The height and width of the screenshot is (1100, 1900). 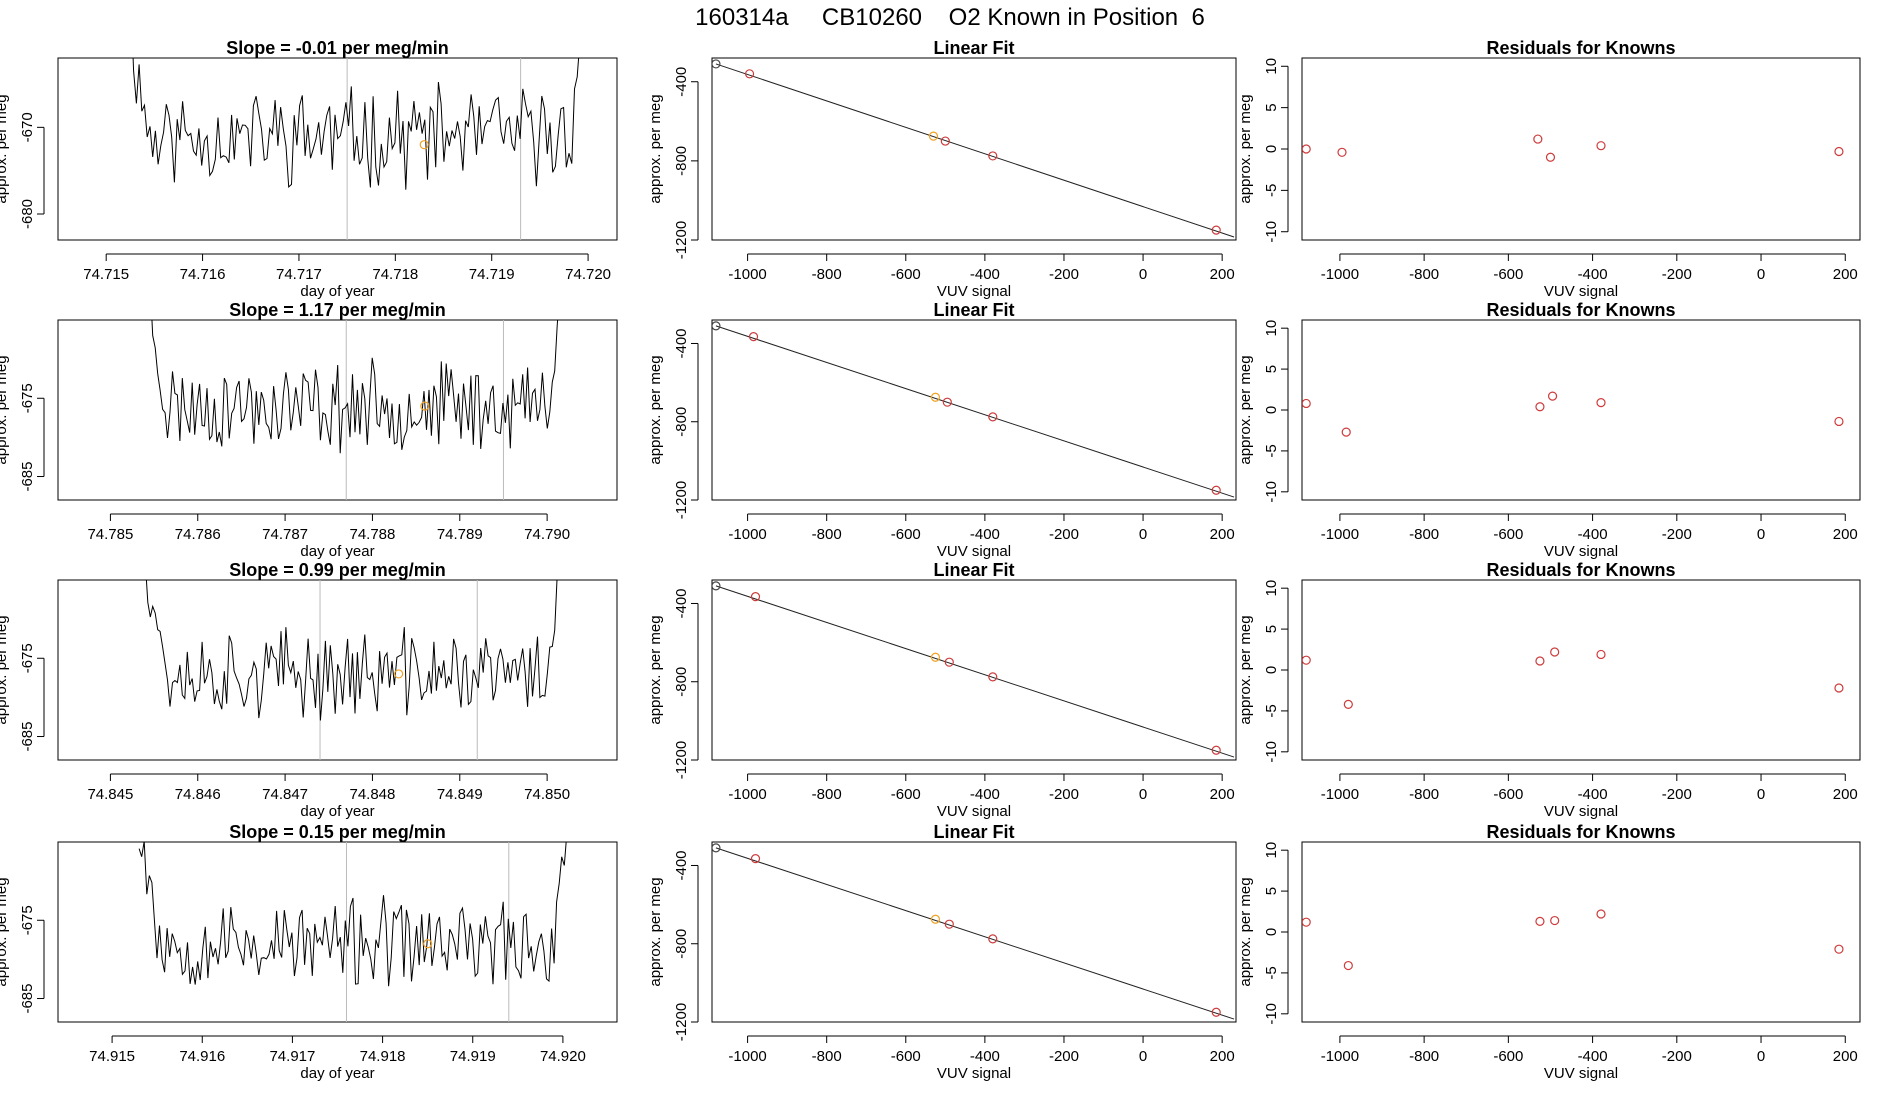 I want to click on x-tick-label: 74.847, so click(x=285, y=794).